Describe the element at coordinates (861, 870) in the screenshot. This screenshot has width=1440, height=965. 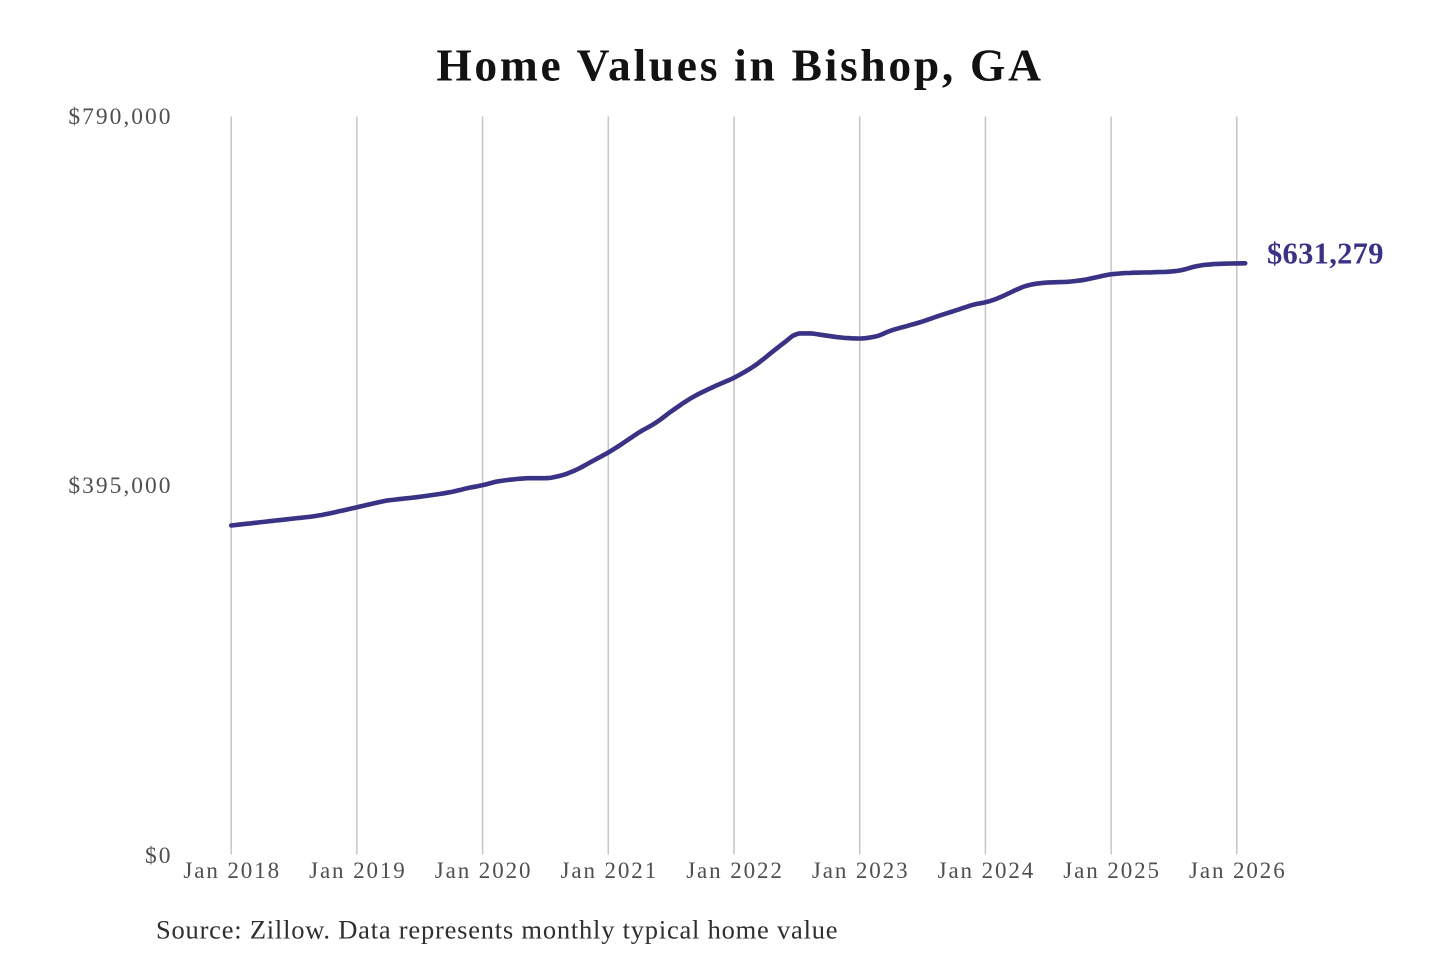
I see `svg-text: Jan 2023` at that location.